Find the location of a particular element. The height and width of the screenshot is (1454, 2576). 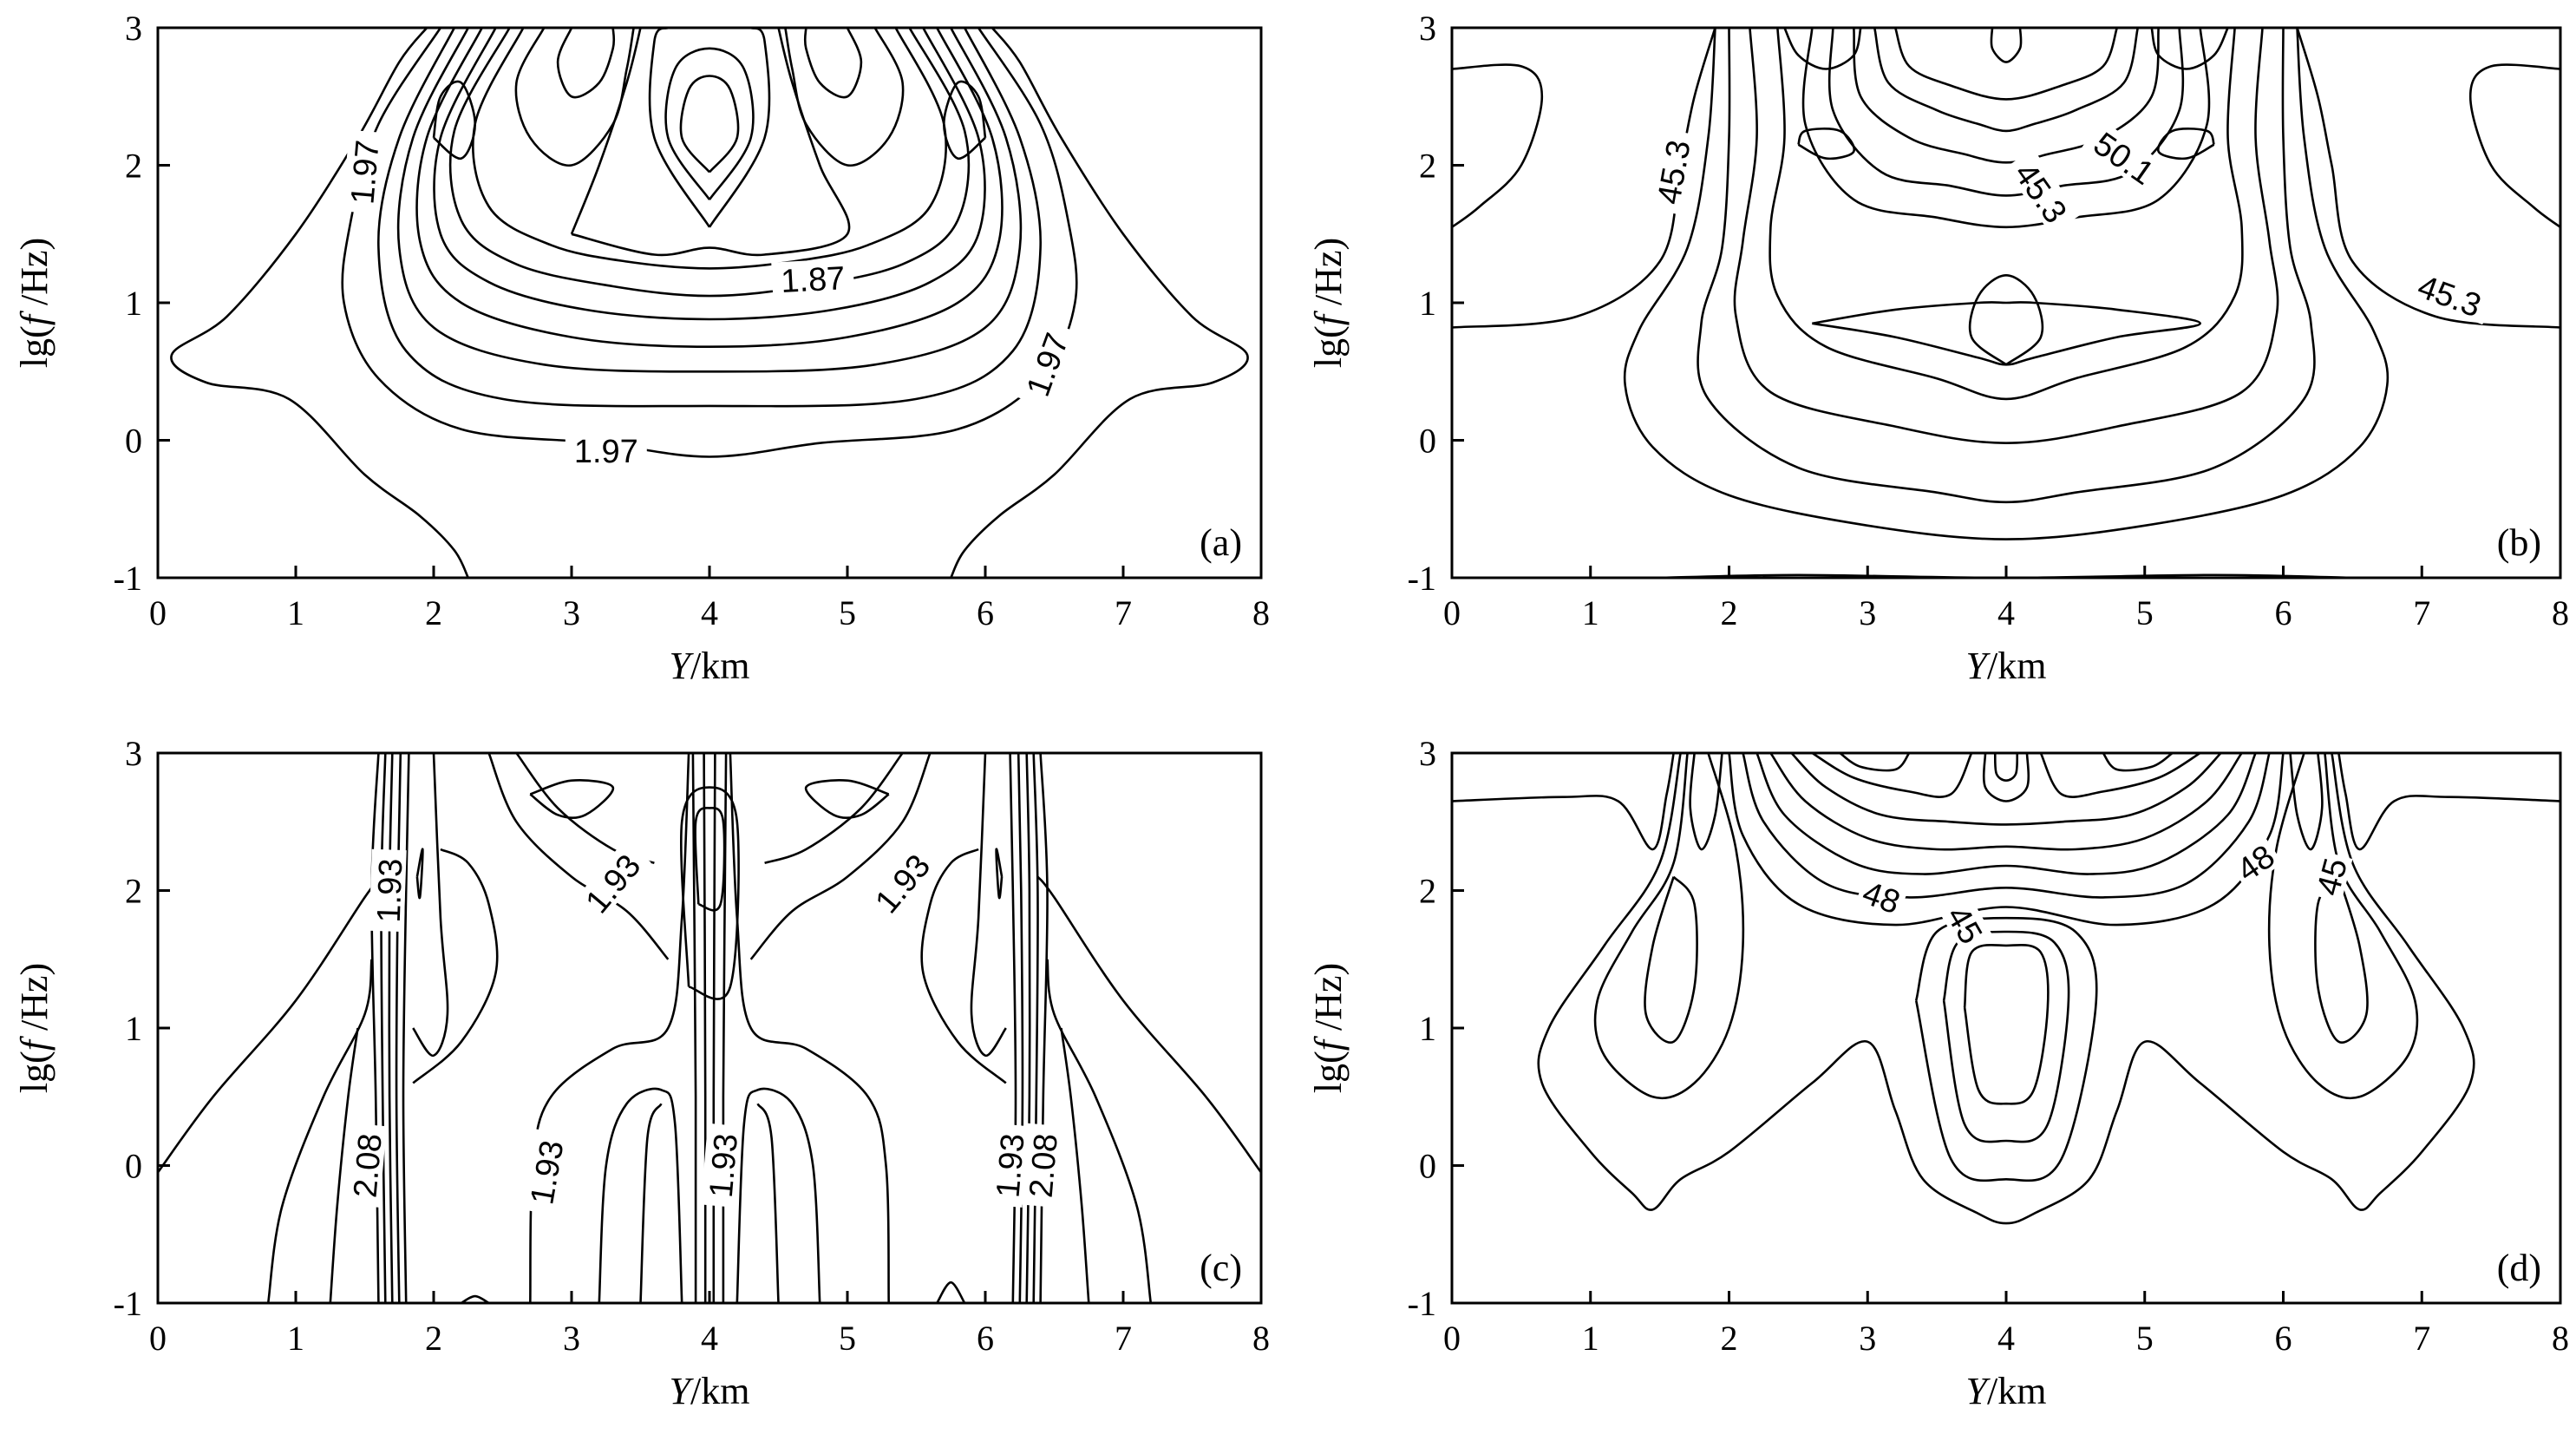

contour-label-text: 1.87 is located at coordinates (813, 280).